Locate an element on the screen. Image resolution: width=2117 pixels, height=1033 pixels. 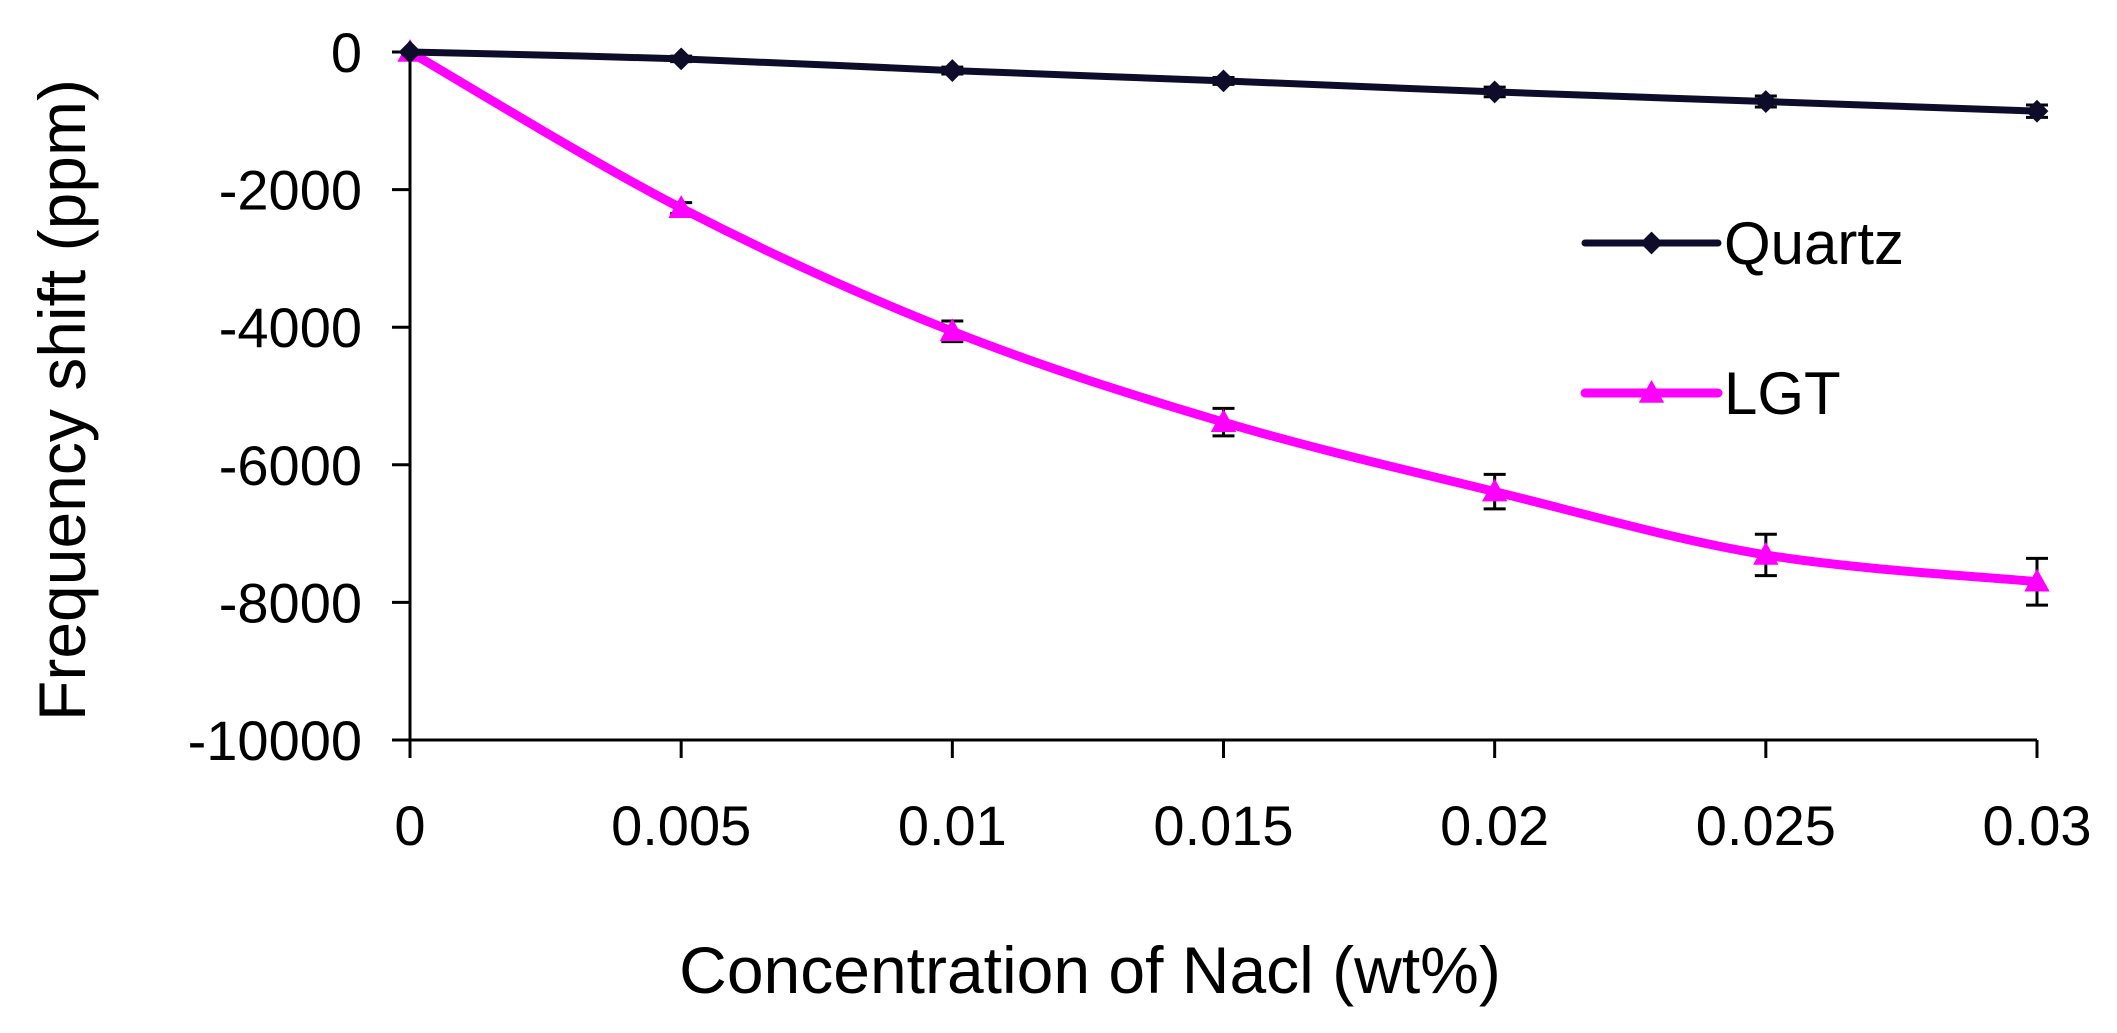
y-tick-label: -6000 is located at coordinates (290, 465).